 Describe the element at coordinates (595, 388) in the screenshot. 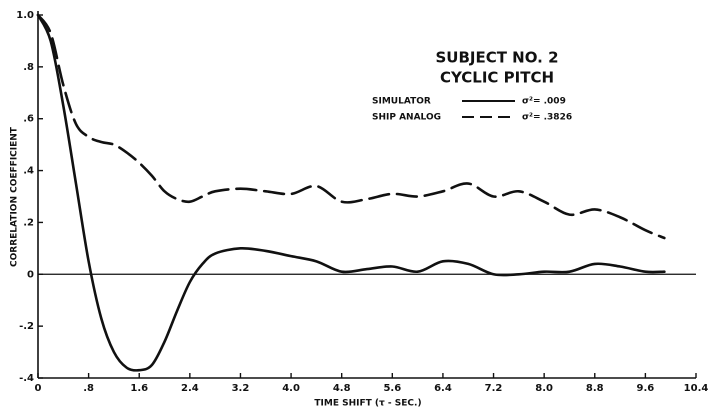

I see `x-tick-label: 8.8` at that location.